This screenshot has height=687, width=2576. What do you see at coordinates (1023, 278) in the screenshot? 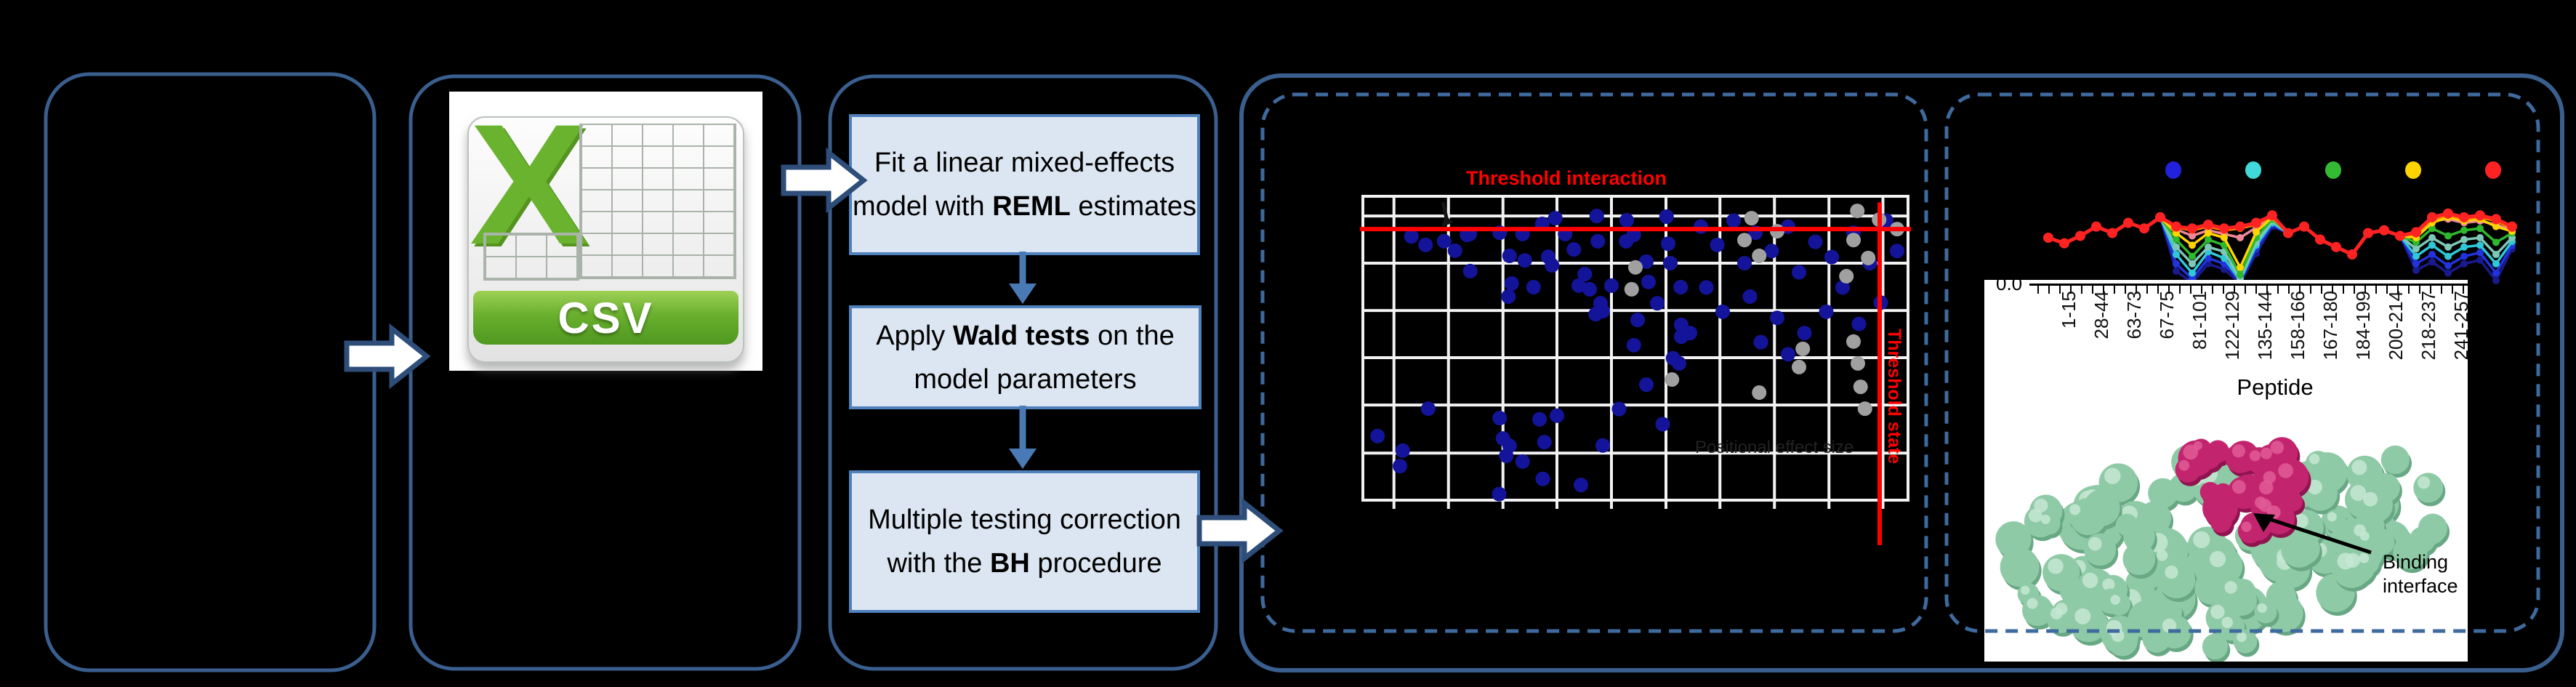
I see `arrow-step1-to-step2` at bounding box center [1023, 278].